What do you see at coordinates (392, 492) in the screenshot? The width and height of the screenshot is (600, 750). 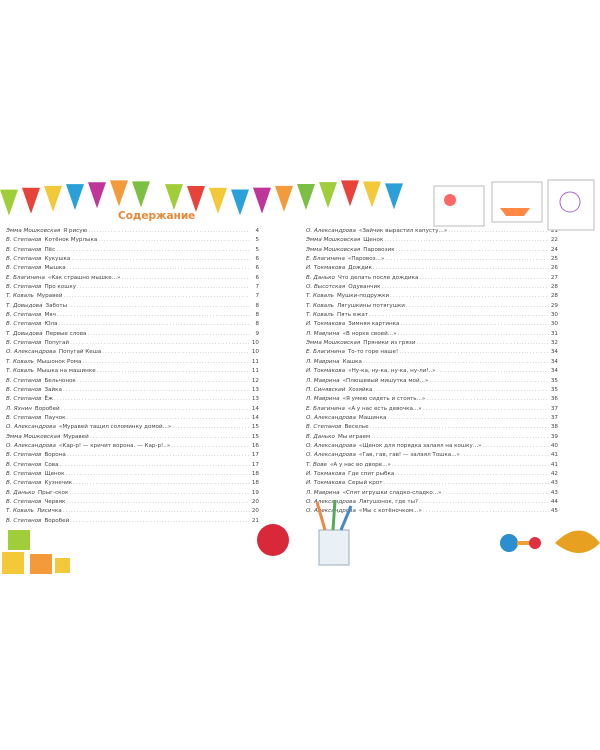 I see `entry-title: «Спят игрушки сладко-сладко...»` at bounding box center [392, 492].